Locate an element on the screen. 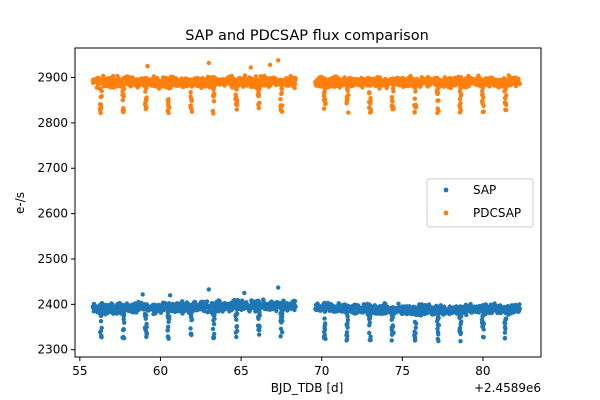 The image size is (600, 400). series-pdcsap is located at coordinates (306, 87).